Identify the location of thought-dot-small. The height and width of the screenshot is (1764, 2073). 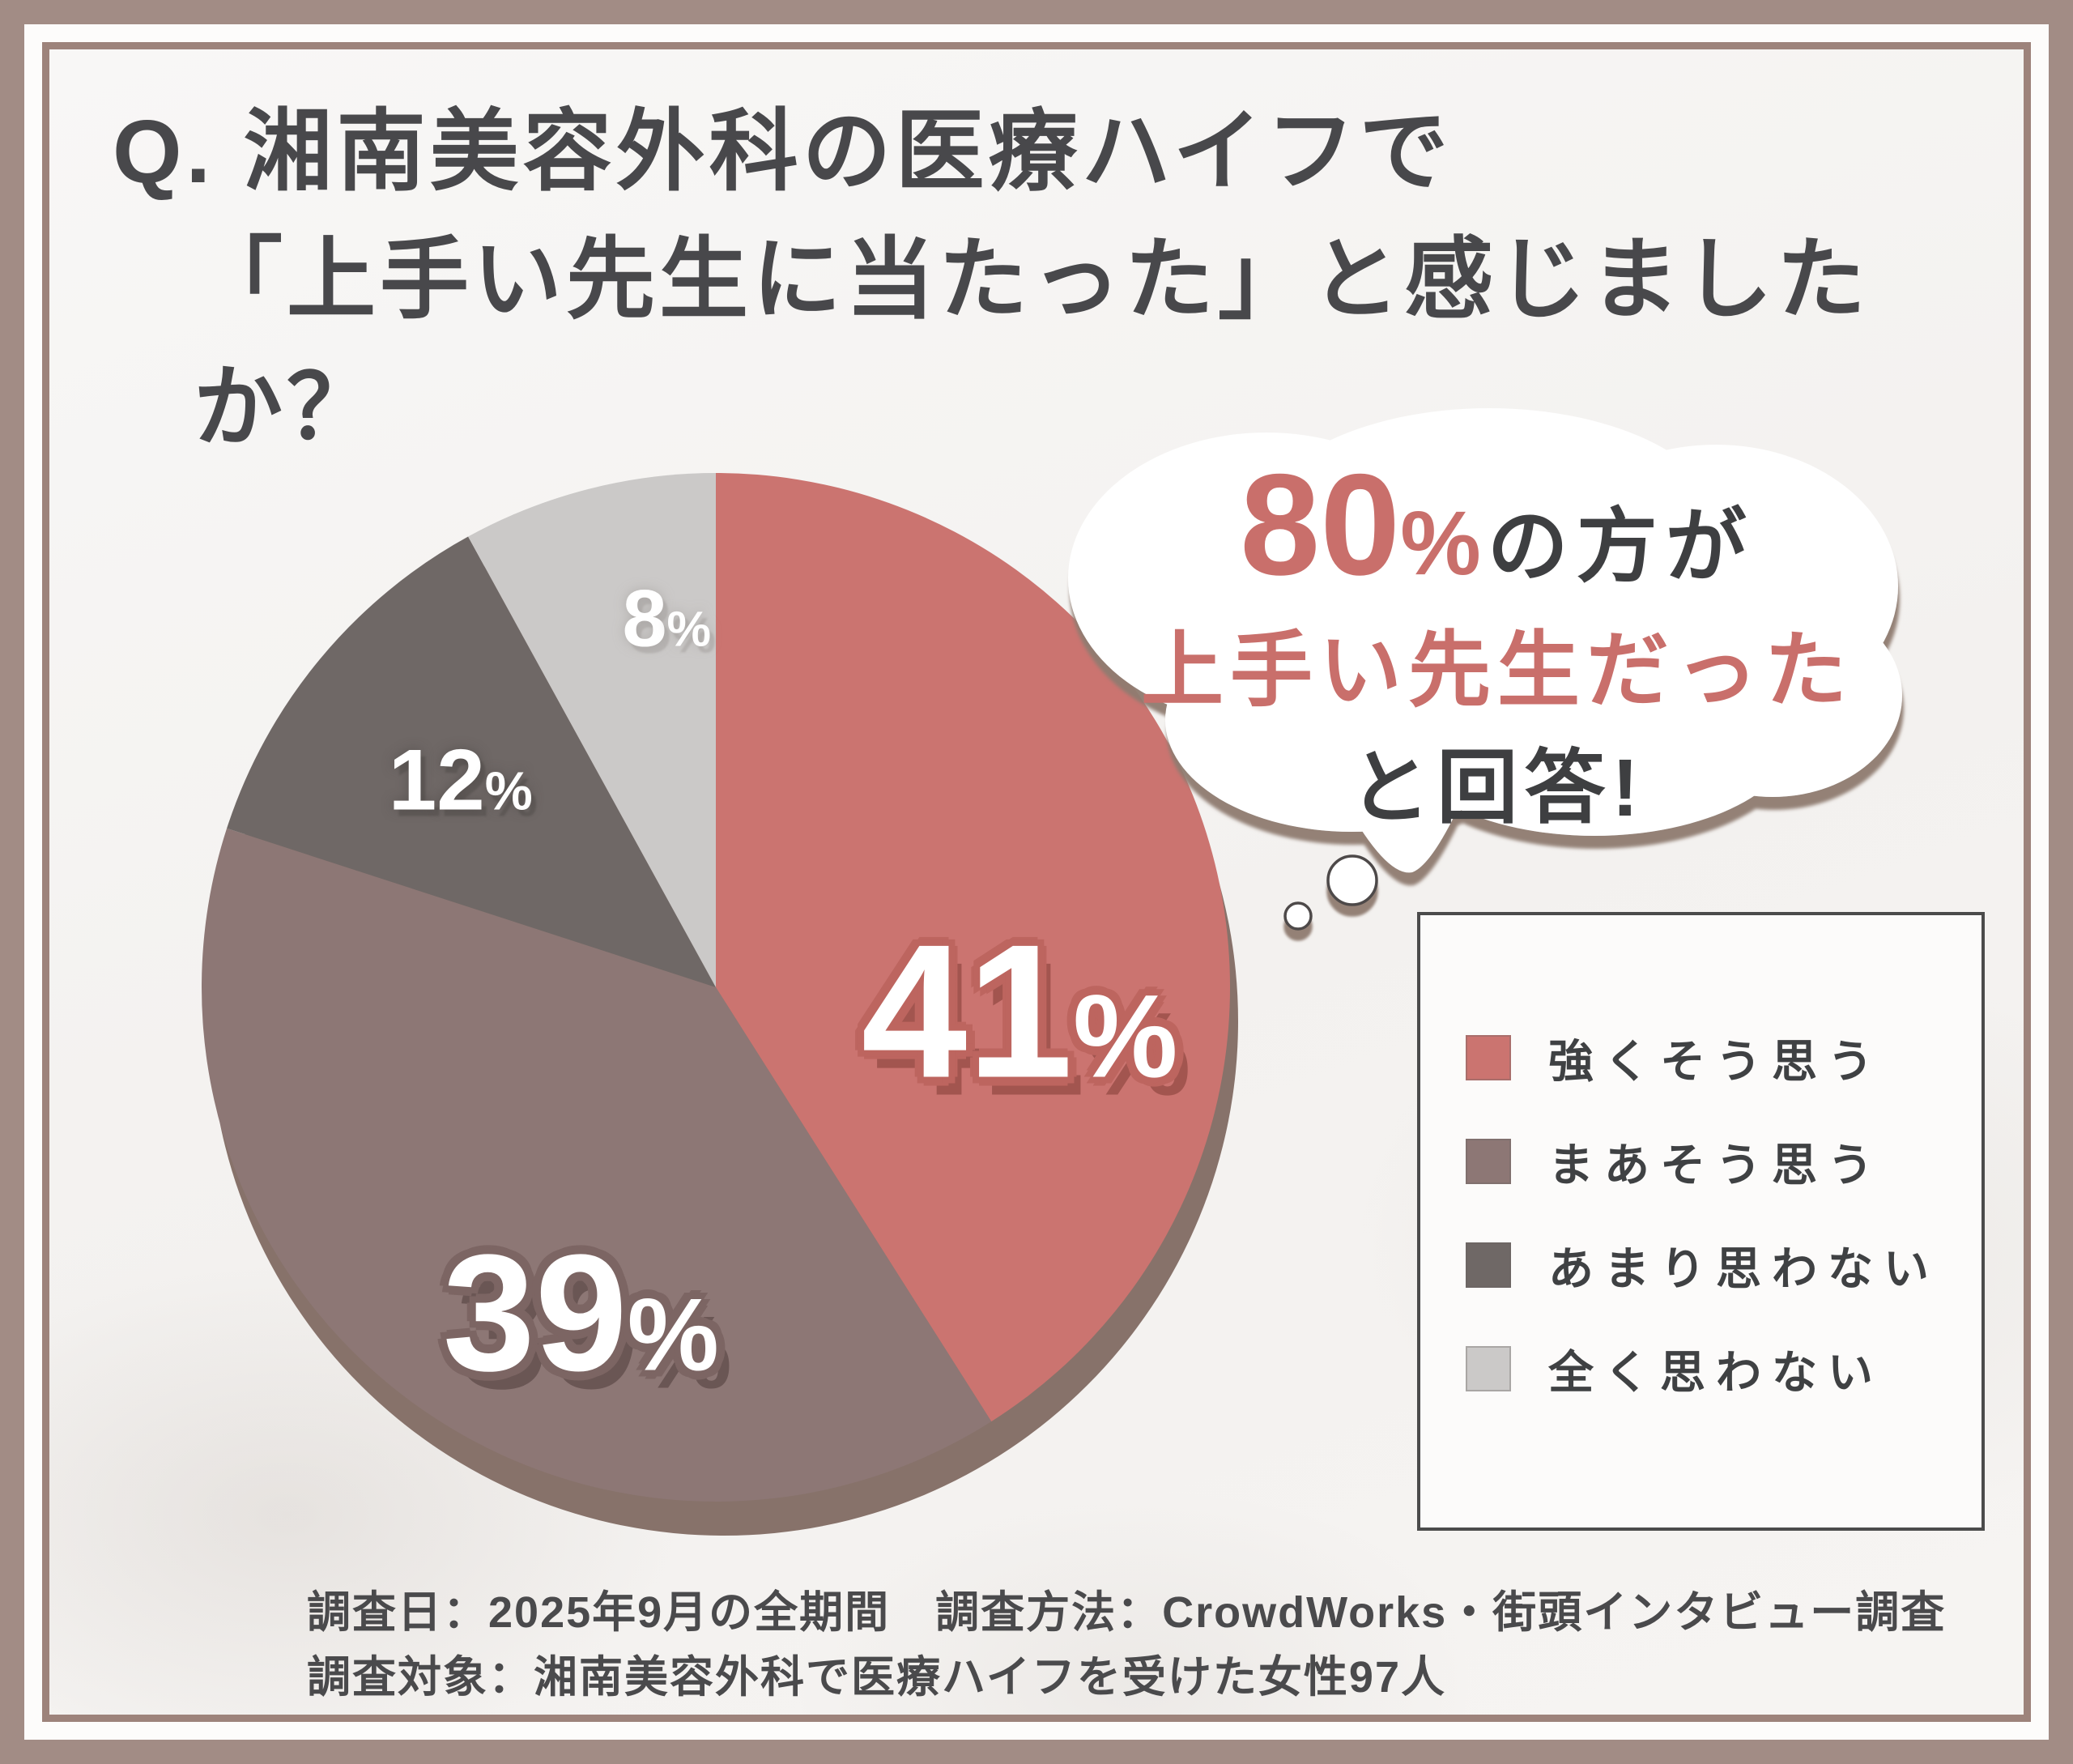
(1298, 916).